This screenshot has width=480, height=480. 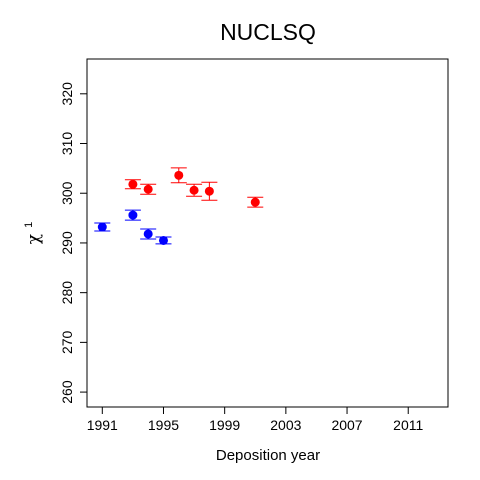 I want to click on x-tick-label: 2003, so click(x=285, y=425).